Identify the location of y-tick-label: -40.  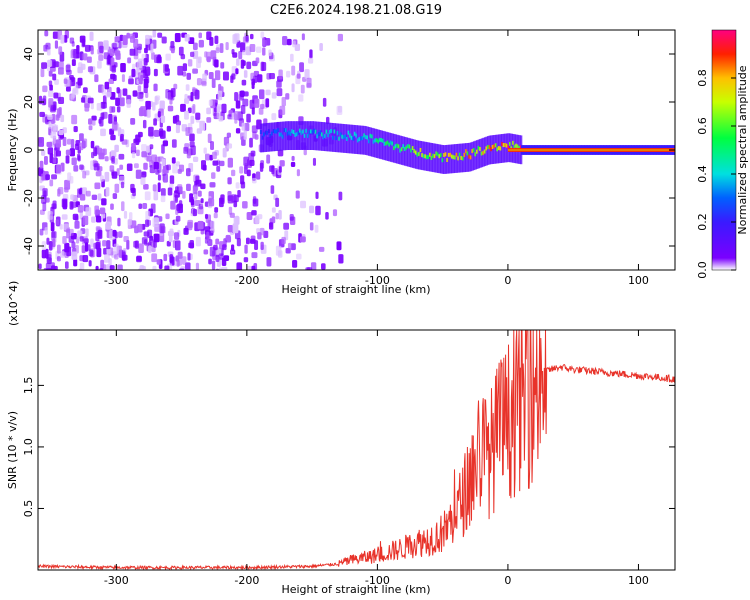
(28, 246).